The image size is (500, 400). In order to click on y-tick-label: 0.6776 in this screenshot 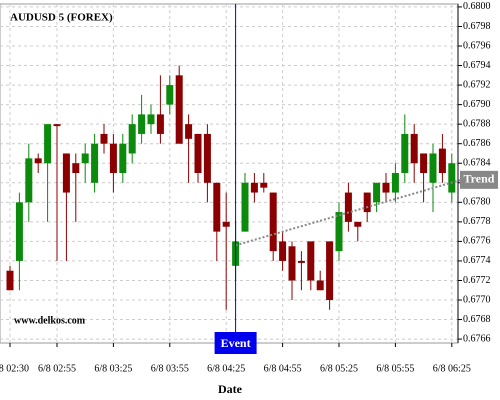, I will do `click(477, 241)`.